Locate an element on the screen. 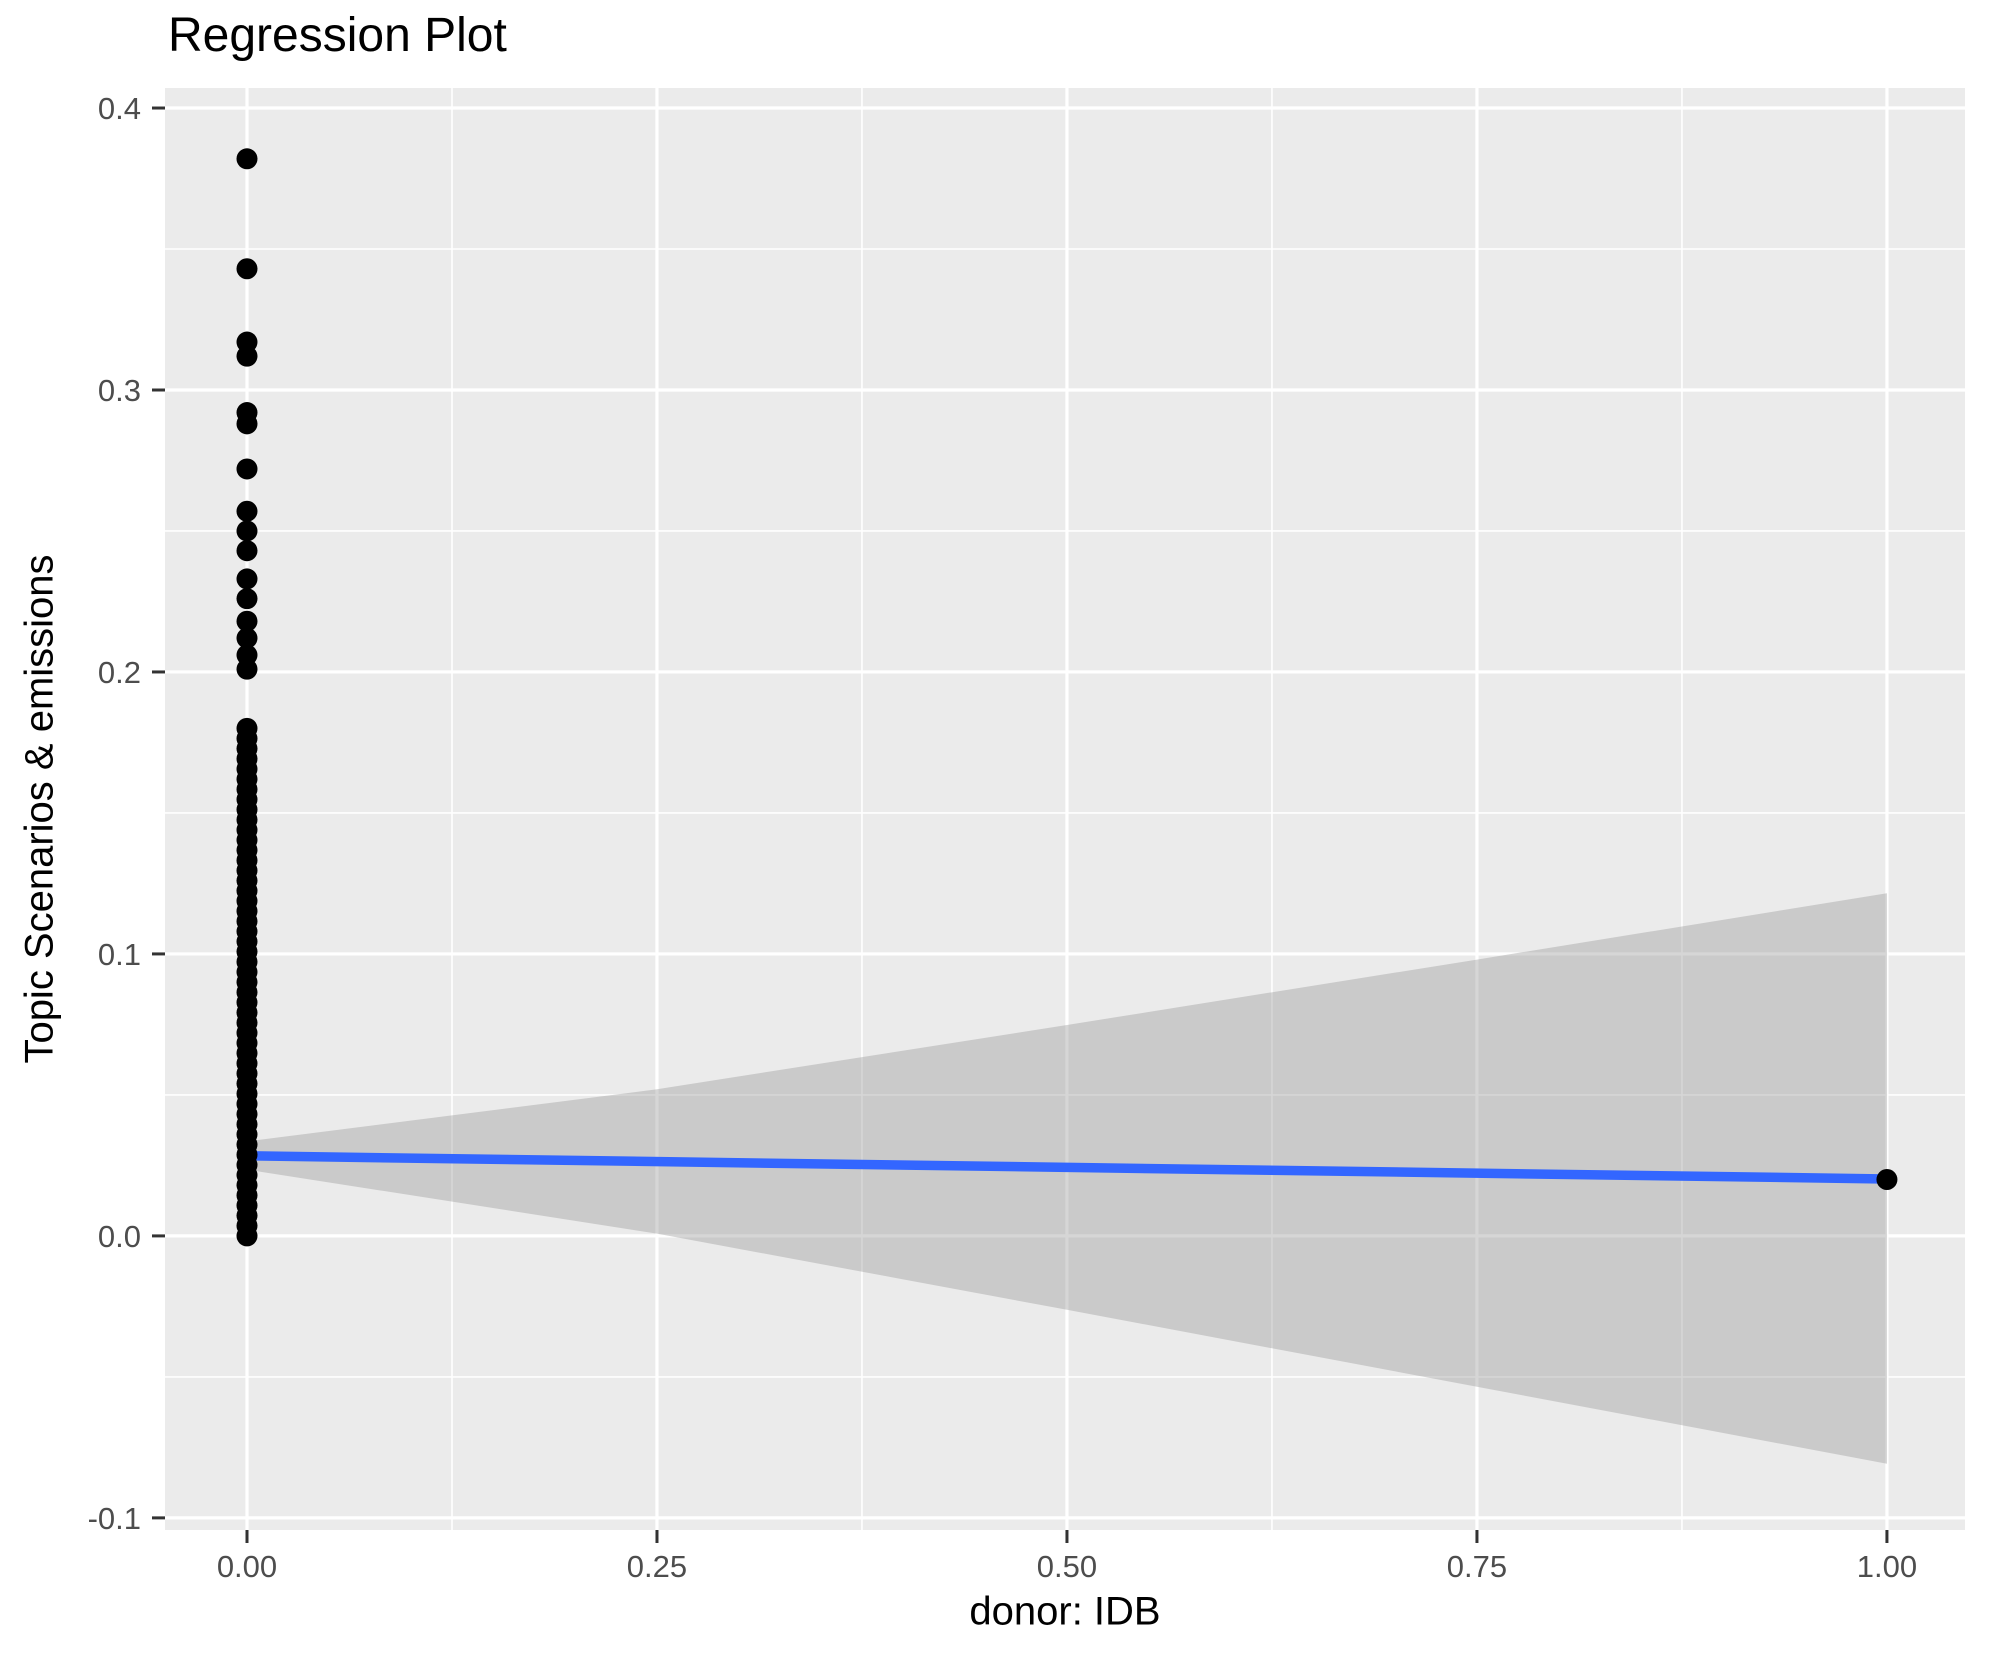 This screenshot has width=1990, height=1665. y-tick-label: 0.2 is located at coordinates (119, 672).